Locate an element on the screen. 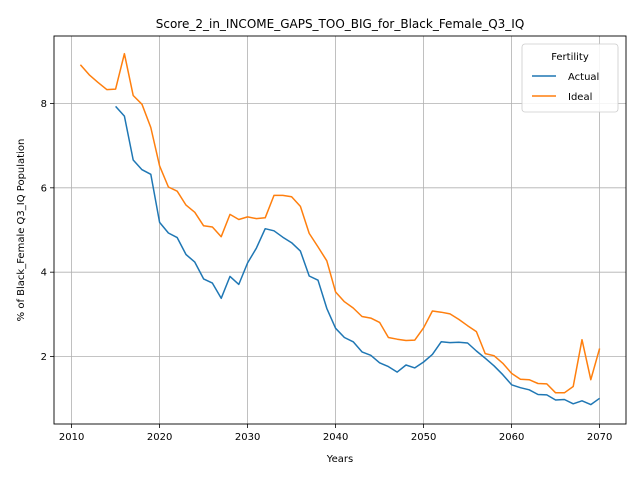 This screenshot has width=640, height=480. legend-label-actual: Actual is located at coordinates (583, 77).